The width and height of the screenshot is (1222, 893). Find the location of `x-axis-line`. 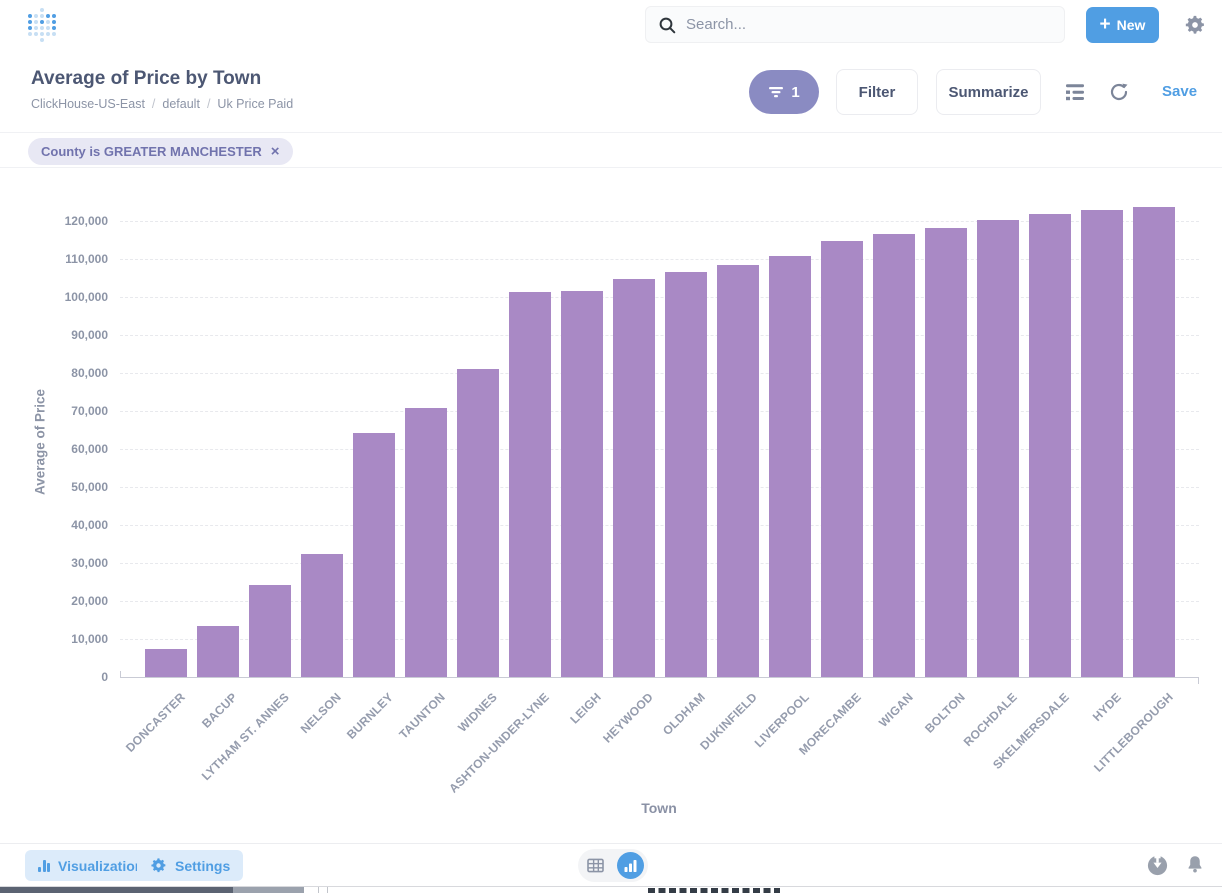

x-axis-line is located at coordinates (659, 677).